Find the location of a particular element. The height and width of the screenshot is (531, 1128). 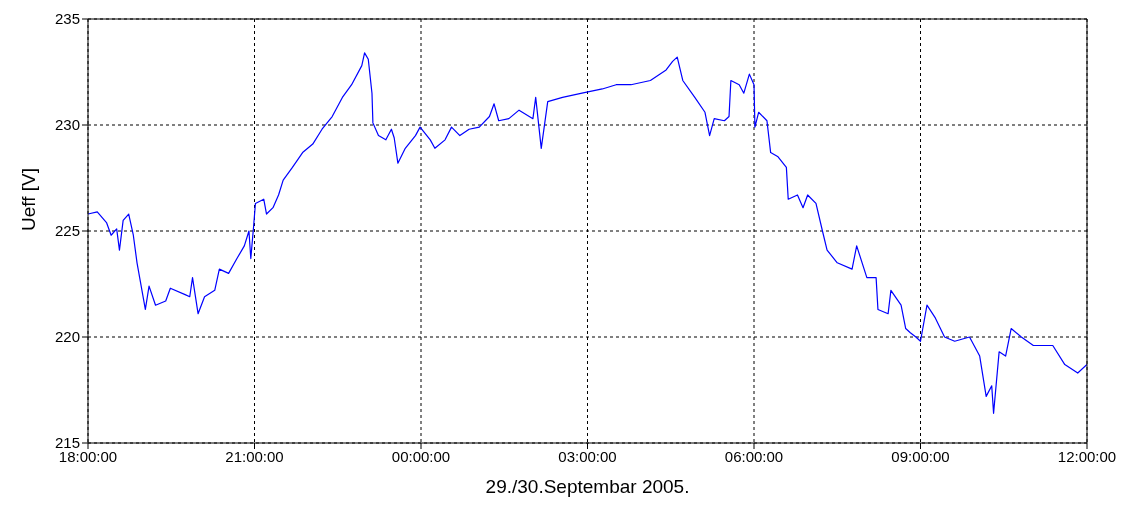

y-tick-label: 220 is located at coordinates (67, 337).